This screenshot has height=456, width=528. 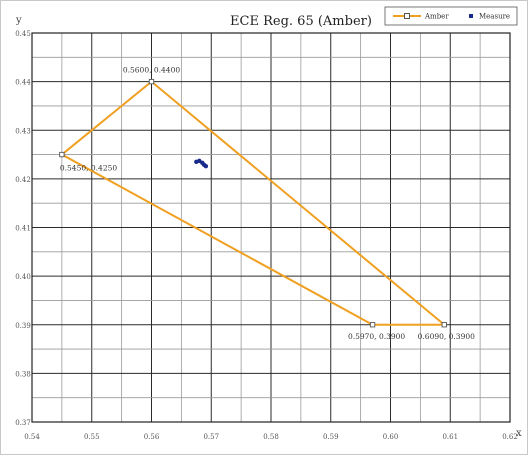 I want to click on x-tick-label: 0.60, so click(x=391, y=437).